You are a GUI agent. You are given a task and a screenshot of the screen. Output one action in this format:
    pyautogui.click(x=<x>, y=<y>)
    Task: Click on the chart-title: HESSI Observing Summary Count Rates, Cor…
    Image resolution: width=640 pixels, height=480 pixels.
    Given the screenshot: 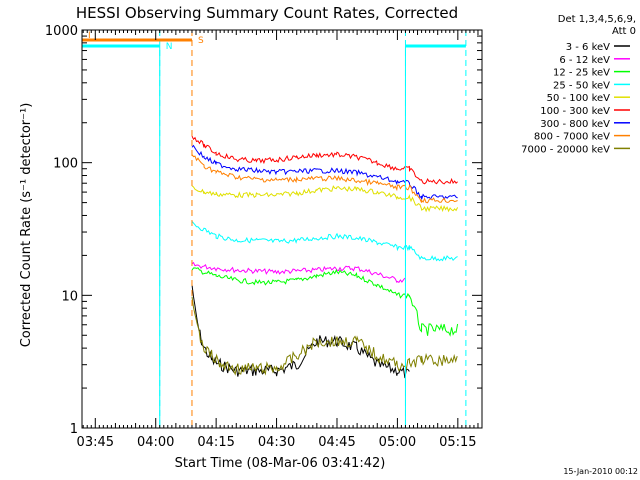 What is the action you would take?
    pyautogui.click(x=267, y=13)
    